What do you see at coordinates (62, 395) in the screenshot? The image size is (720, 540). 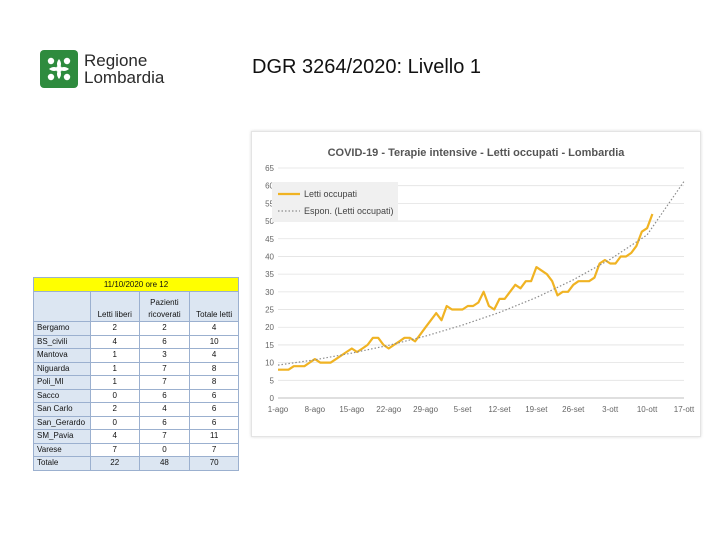 I see `table-cell-hospital: Sacco` at bounding box center [62, 395].